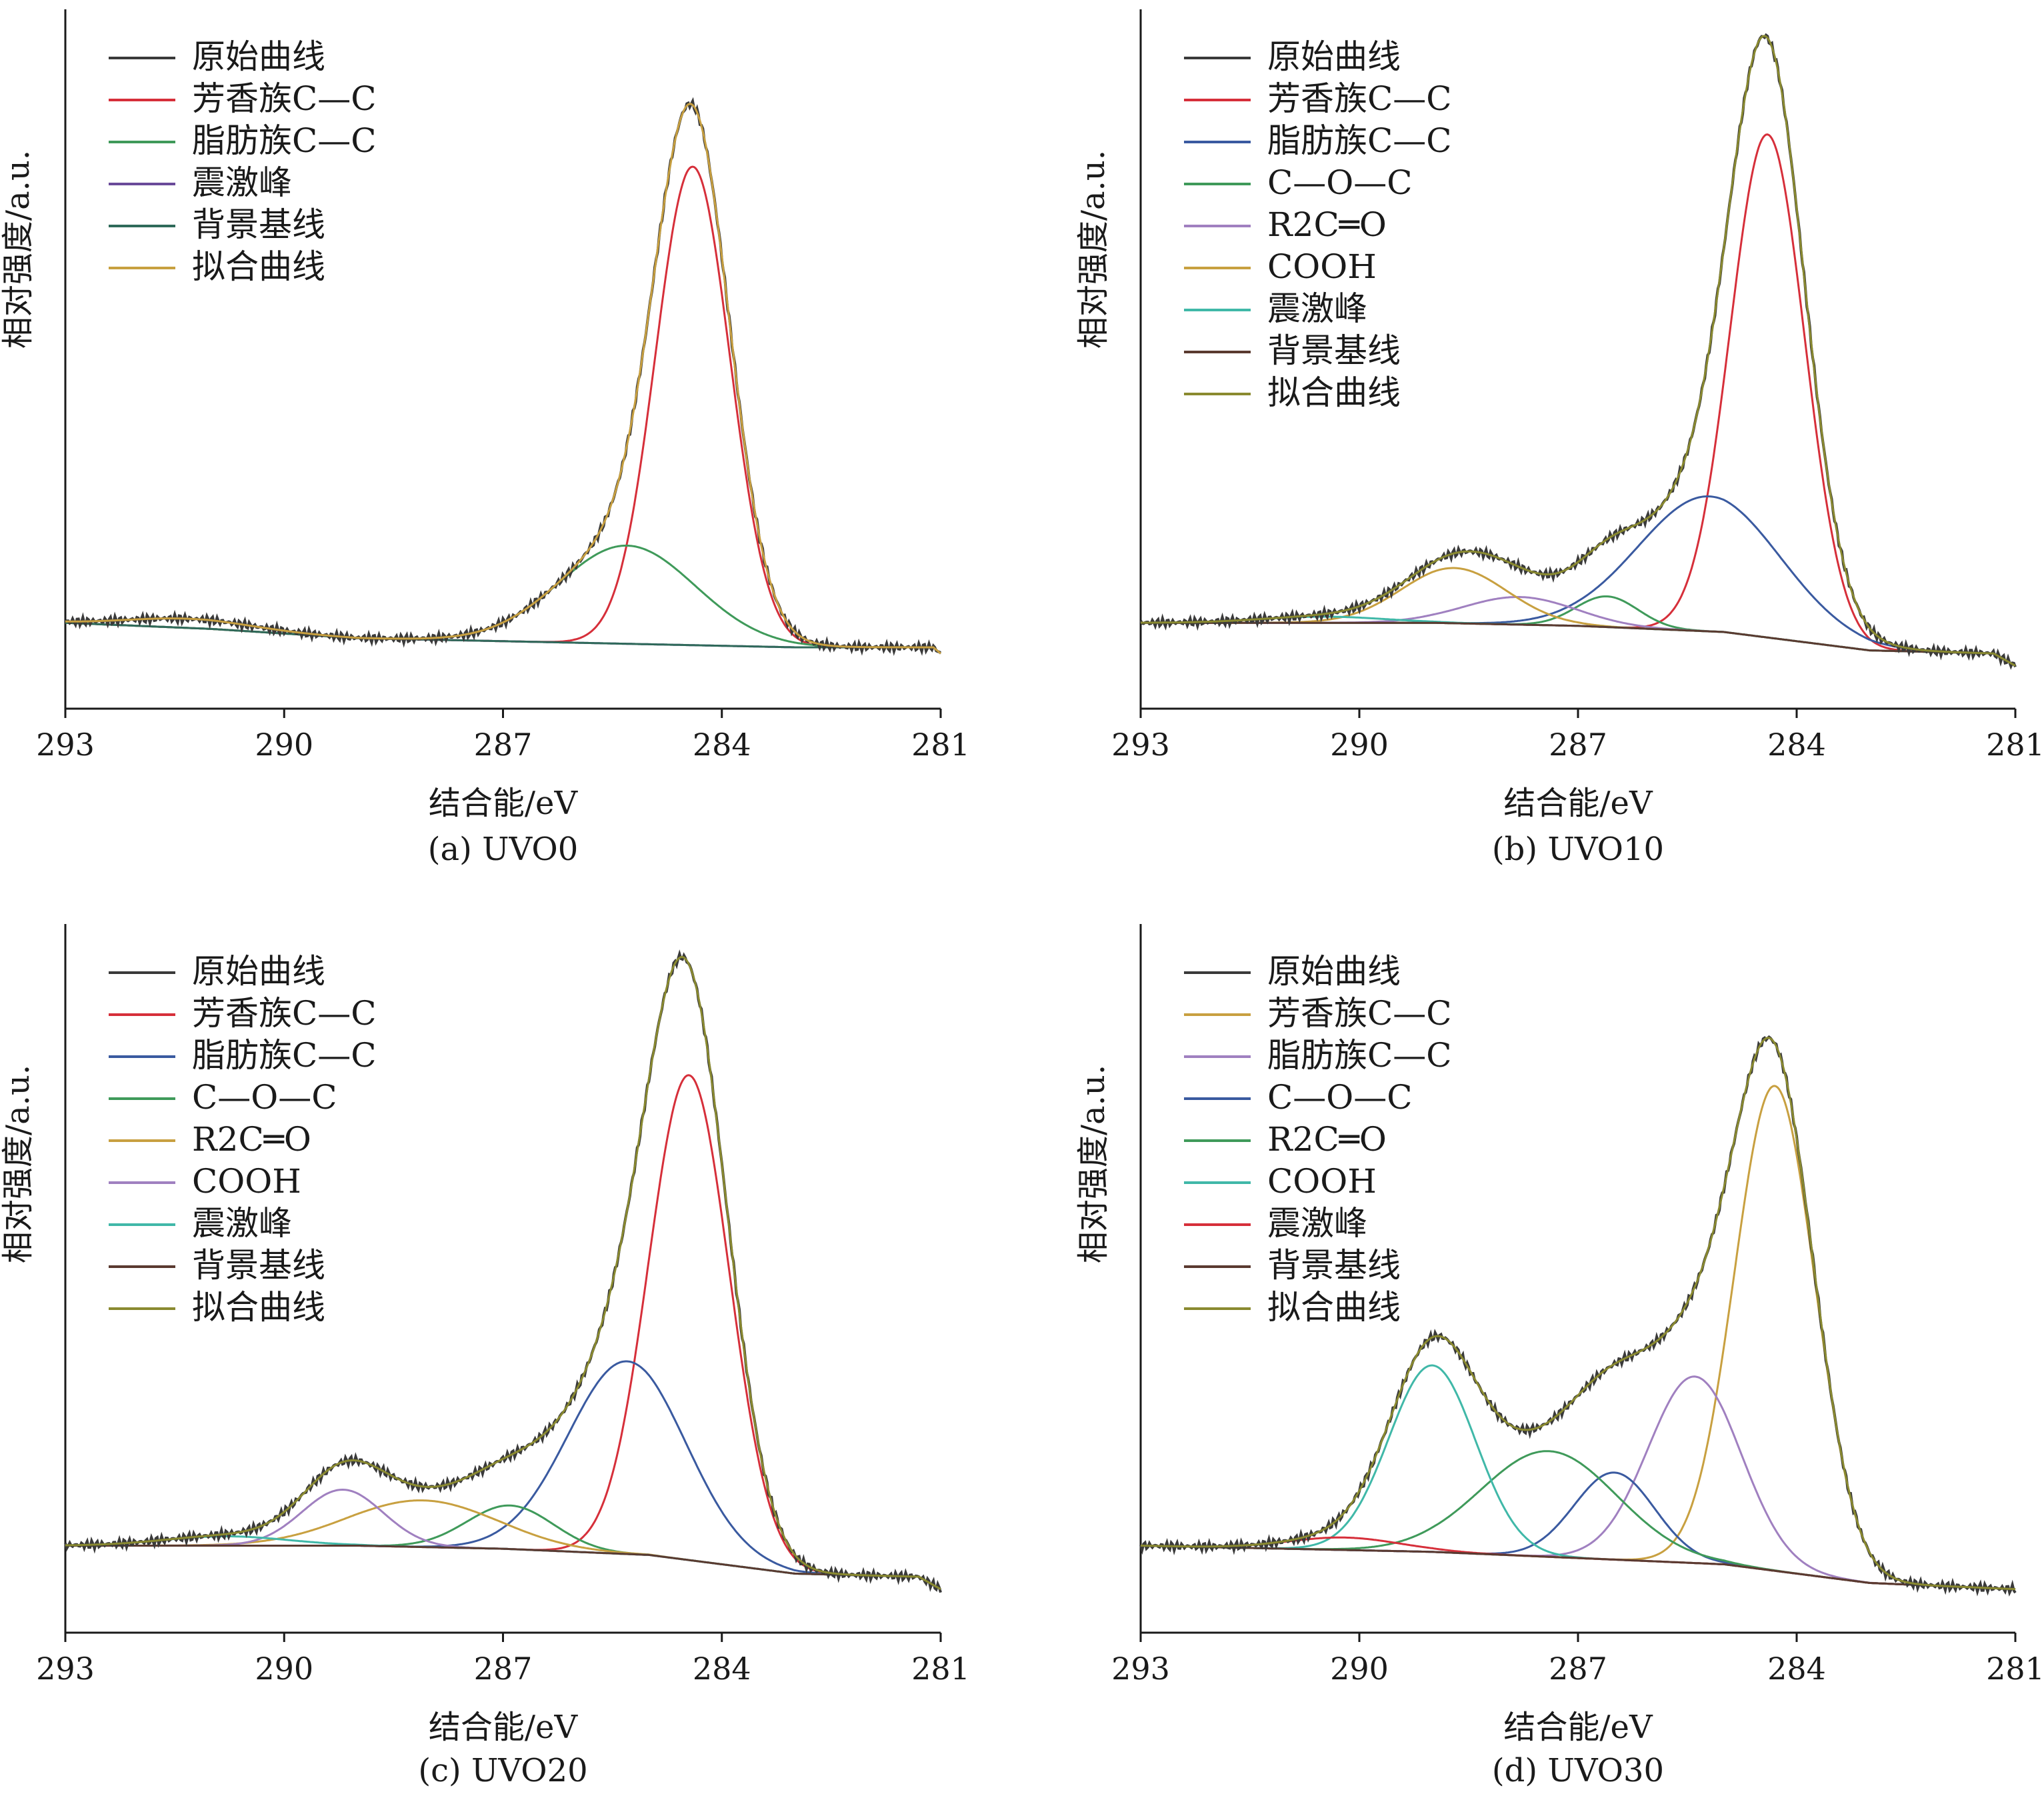 The height and width of the screenshot is (1806, 2044). I want to click on panel-caption: (b) UVO10, so click(1578, 849).